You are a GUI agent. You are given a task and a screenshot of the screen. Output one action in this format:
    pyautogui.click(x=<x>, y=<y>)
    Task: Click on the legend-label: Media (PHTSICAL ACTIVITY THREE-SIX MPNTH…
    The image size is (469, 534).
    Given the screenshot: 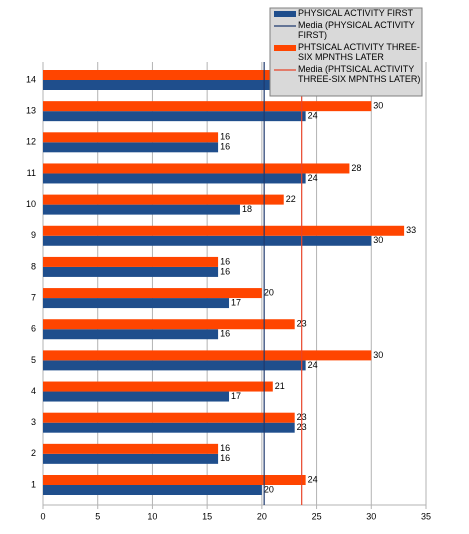 What is the action you would take?
    pyautogui.click(x=359, y=74)
    